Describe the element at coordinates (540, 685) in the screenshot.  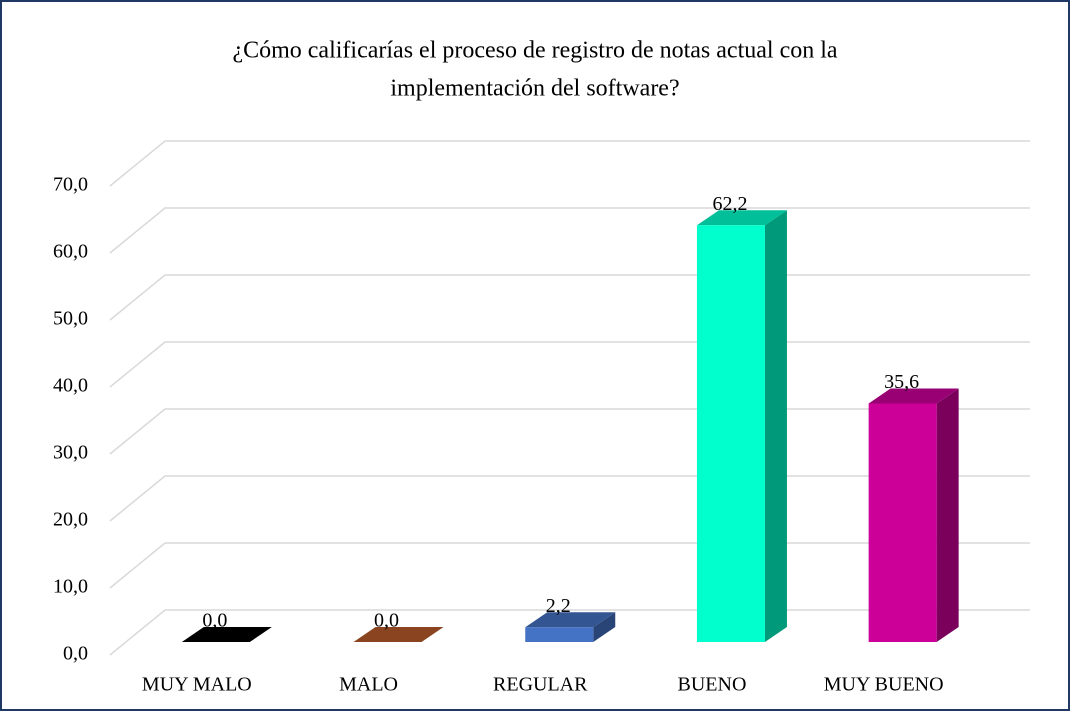
I see `x-tick-label: REGULAR` at that location.